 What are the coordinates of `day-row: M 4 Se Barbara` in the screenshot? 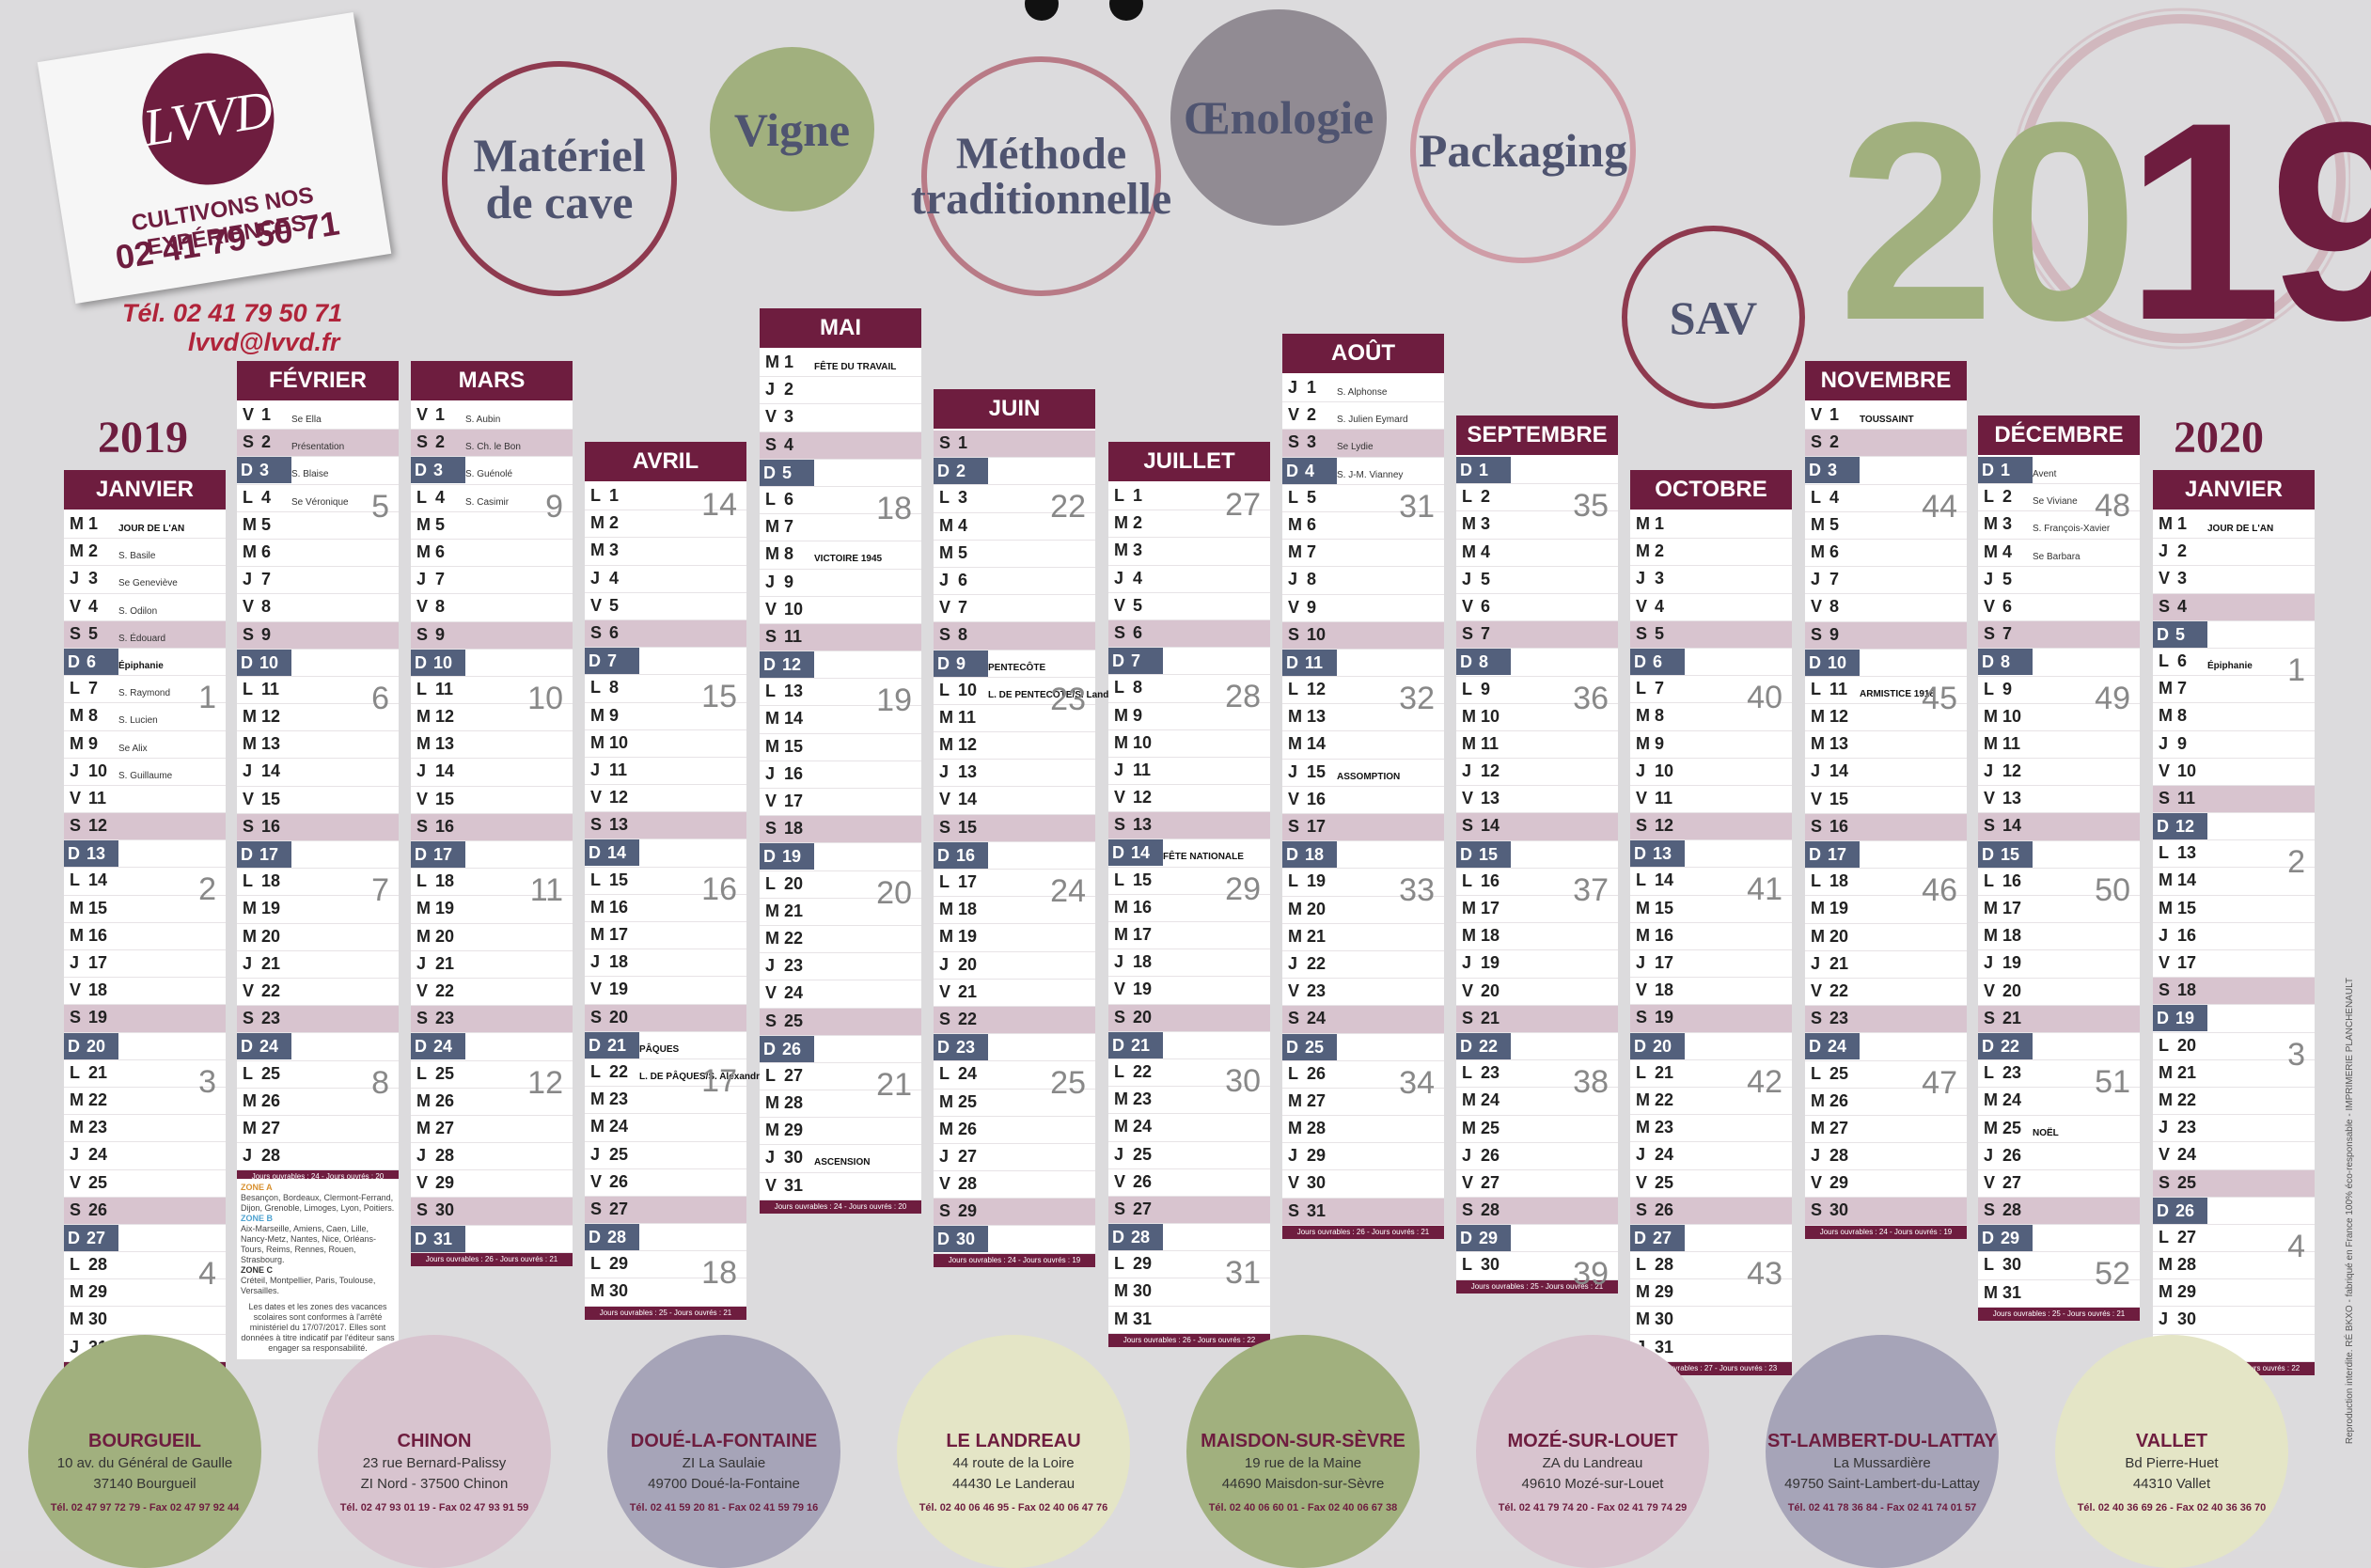 It's located at (2059, 553).